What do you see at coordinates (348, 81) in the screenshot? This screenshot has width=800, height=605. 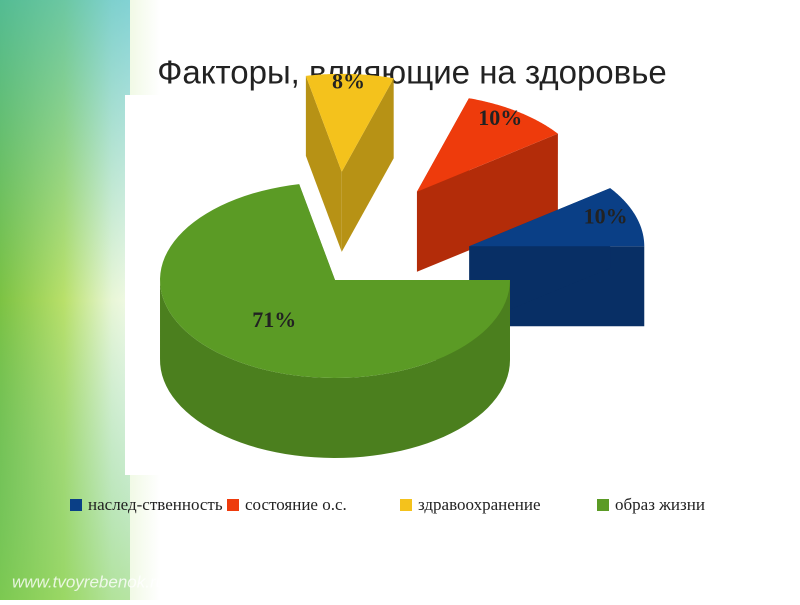 I see `data-label: 8%` at bounding box center [348, 81].